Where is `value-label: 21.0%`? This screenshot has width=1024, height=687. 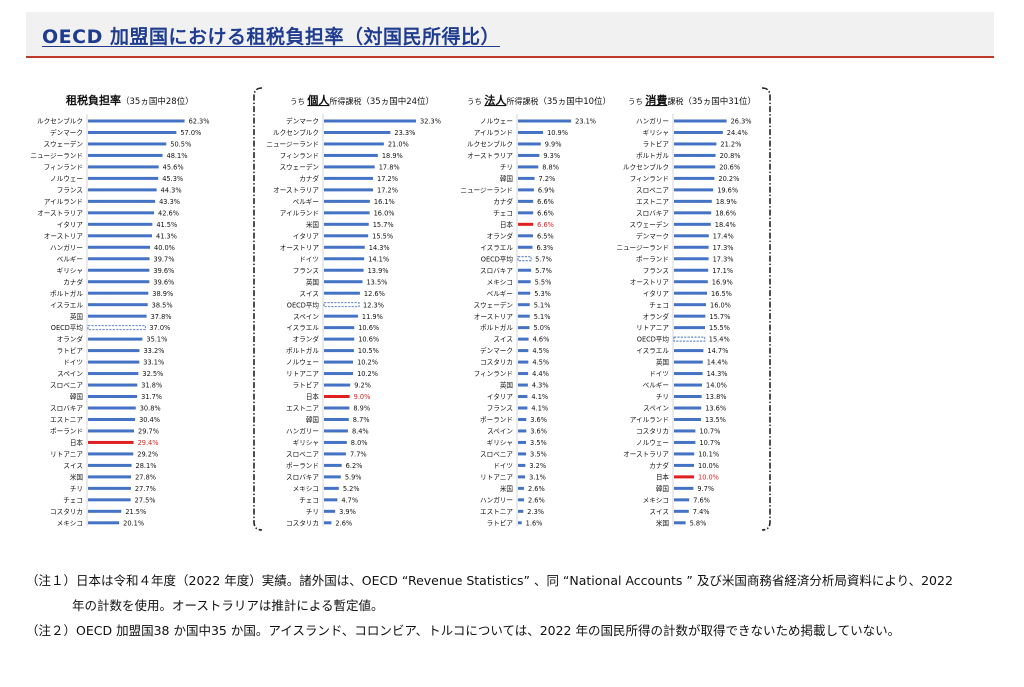 value-label: 21.0% is located at coordinates (398, 145).